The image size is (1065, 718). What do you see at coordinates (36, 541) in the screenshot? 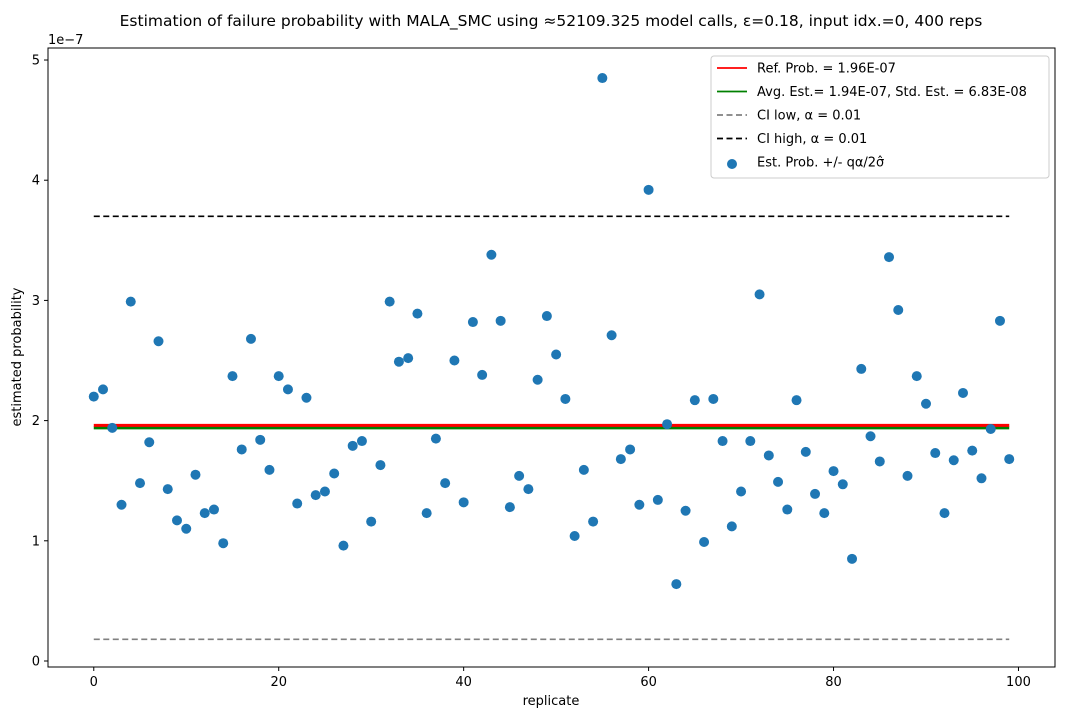
I see `y-tick-label: 1` at bounding box center [36, 541].